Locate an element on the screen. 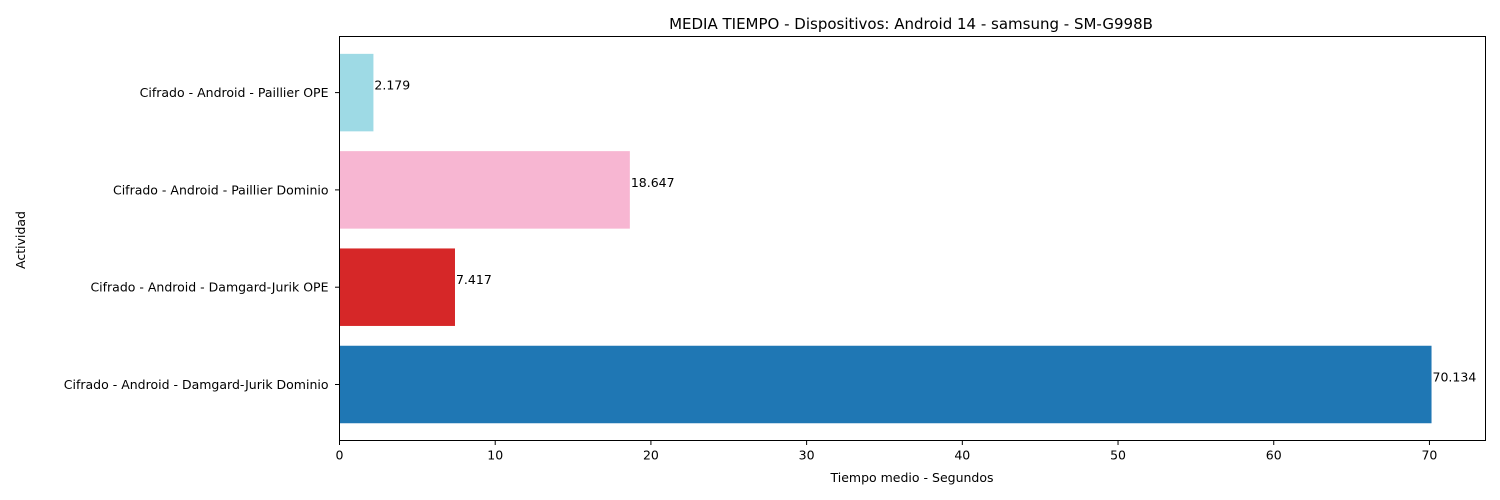 The image size is (1500, 500). x-tick-label-3: 30 is located at coordinates (807, 455).